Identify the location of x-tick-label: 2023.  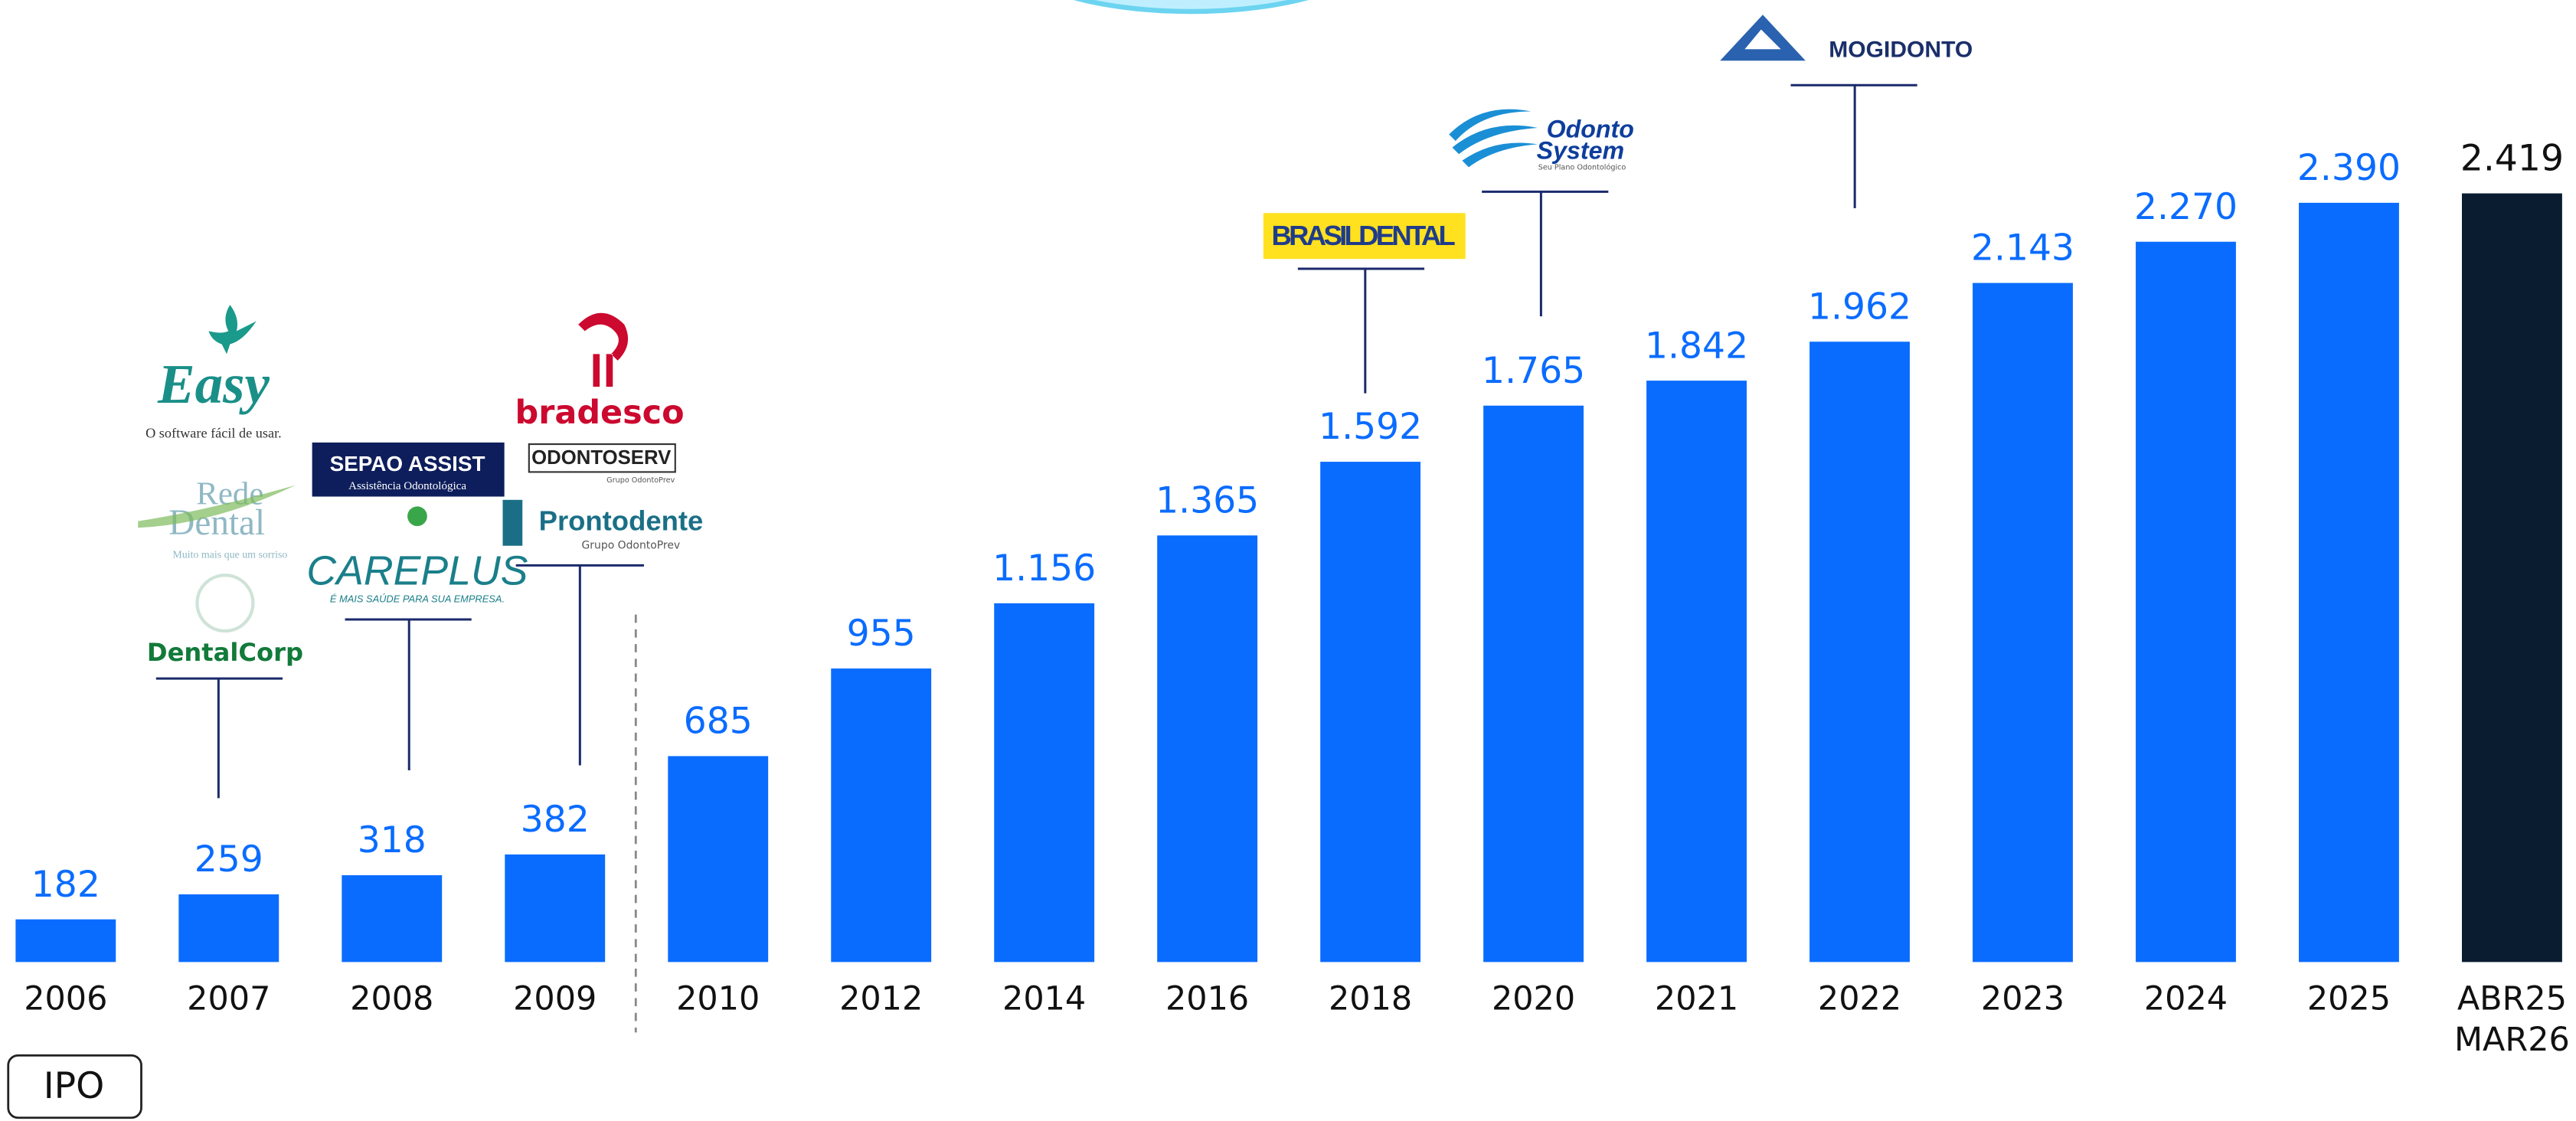
(2022, 998).